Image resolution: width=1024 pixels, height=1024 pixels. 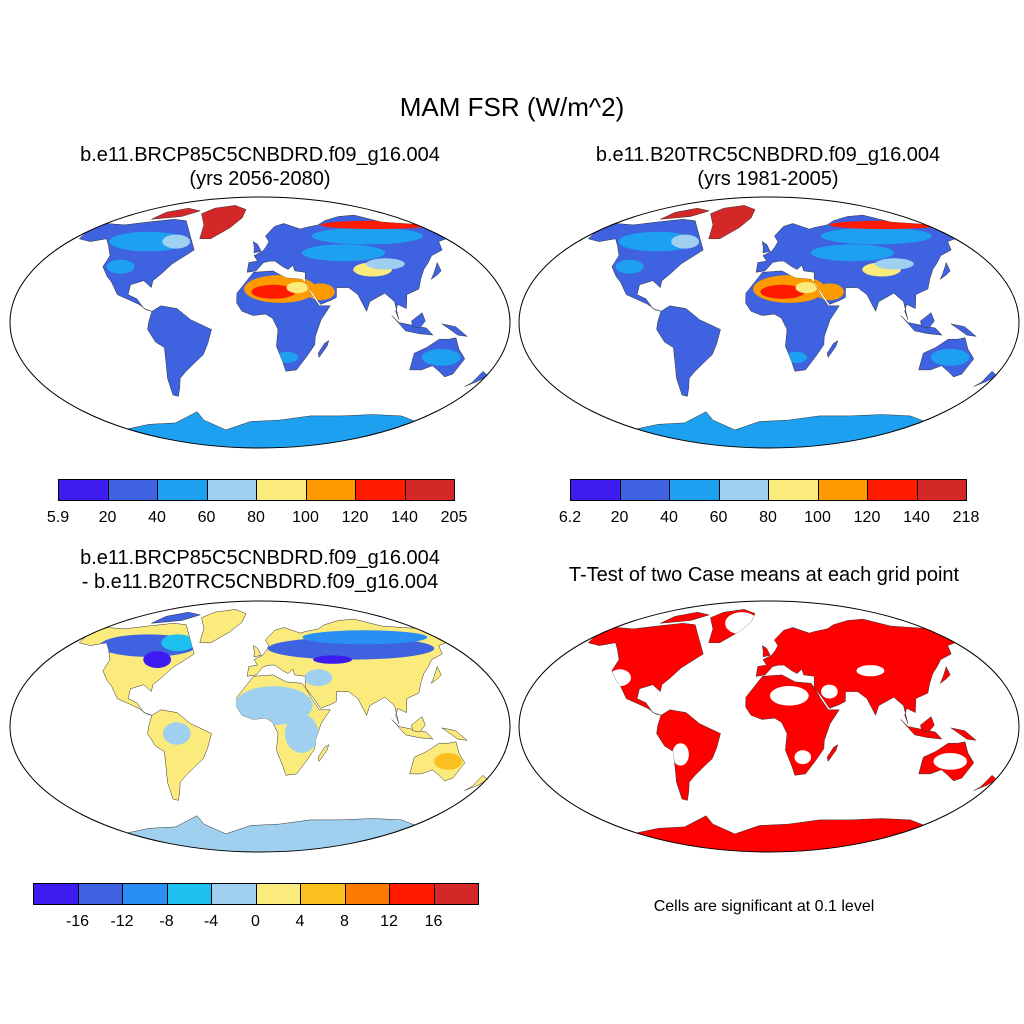 I want to click on colorbar-historical: 6.2 20 40 60 80 100 120 140 218, so click(x=769, y=504).